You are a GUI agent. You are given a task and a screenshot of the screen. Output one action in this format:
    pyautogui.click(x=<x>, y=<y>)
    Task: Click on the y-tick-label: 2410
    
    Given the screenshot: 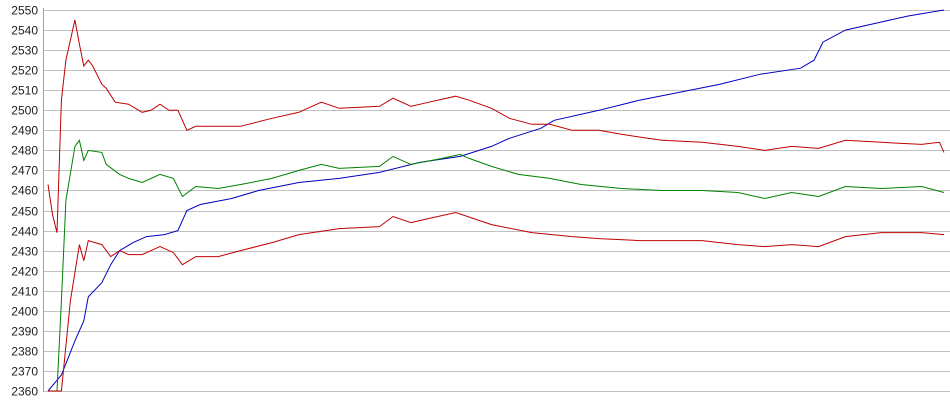 What is the action you would take?
    pyautogui.click(x=24, y=292)
    